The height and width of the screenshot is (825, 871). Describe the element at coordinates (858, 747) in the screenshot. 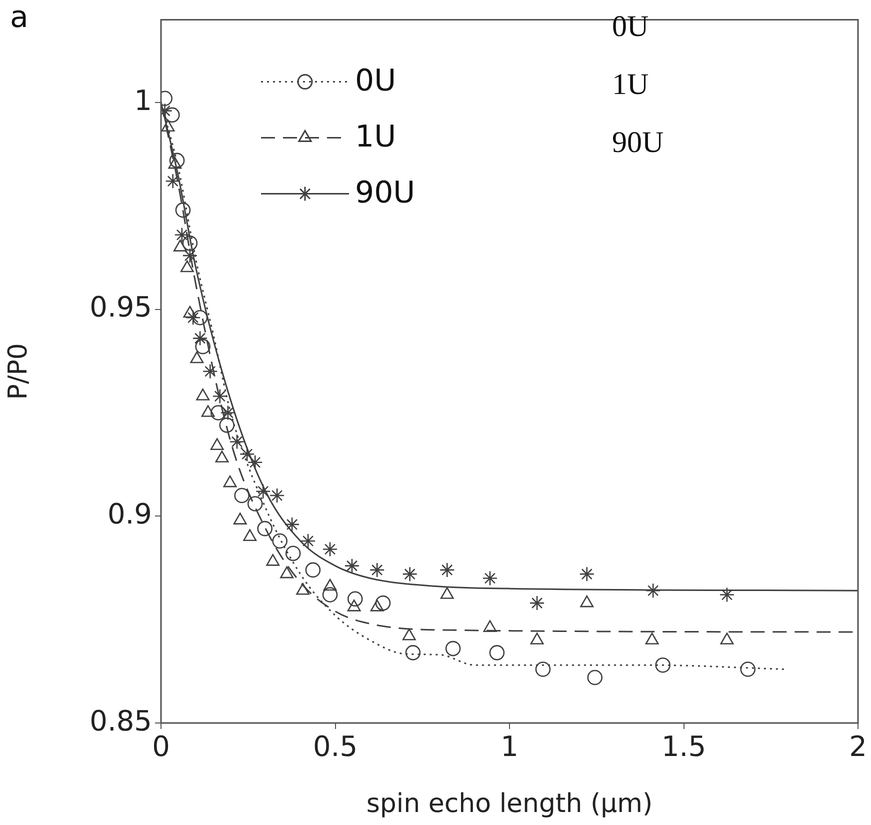

I see `x-tick-label: 2` at that location.